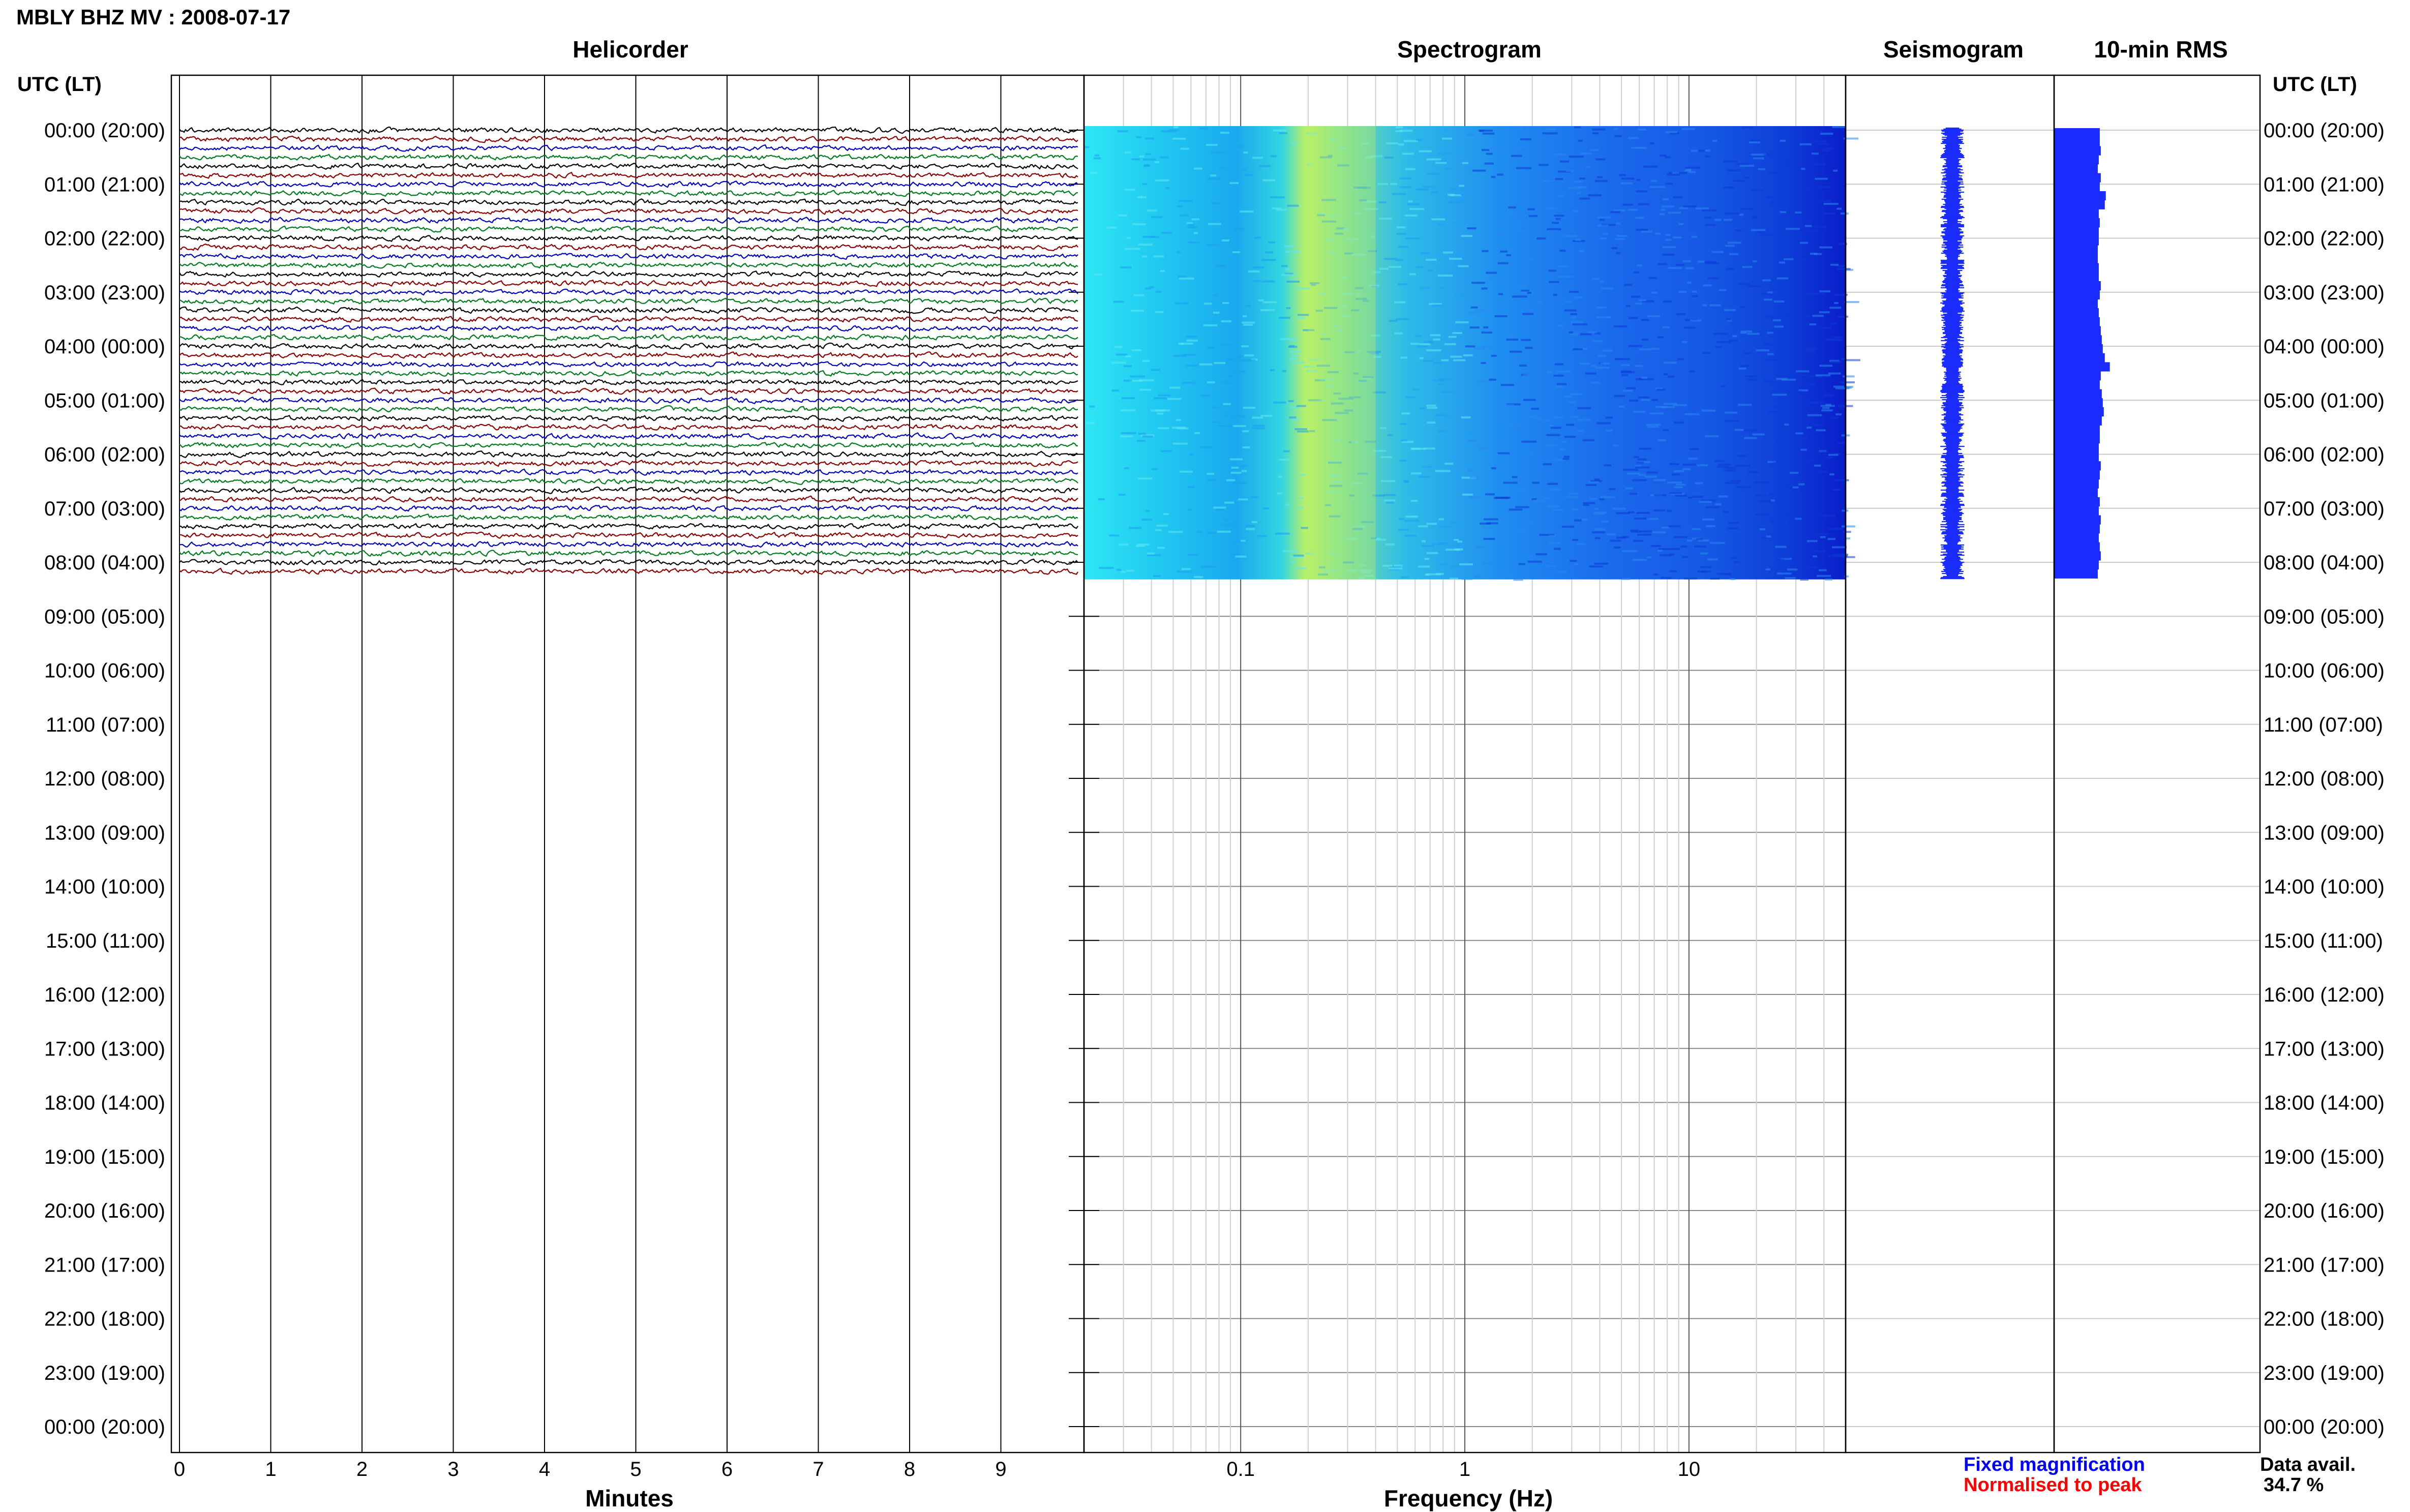 This screenshot has height=1512, width=2410. What do you see at coordinates (1000, 1469) in the screenshot?
I see `minute-tick-label: 9` at bounding box center [1000, 1469].